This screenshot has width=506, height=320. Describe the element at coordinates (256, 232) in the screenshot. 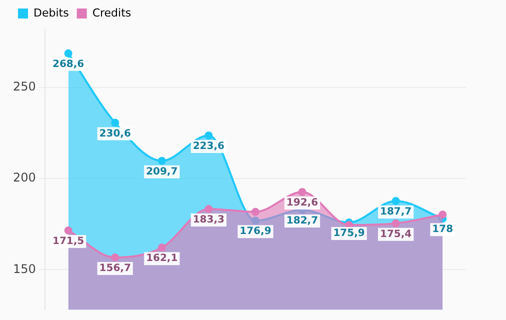

I see `data-label: 176,9` at that location.